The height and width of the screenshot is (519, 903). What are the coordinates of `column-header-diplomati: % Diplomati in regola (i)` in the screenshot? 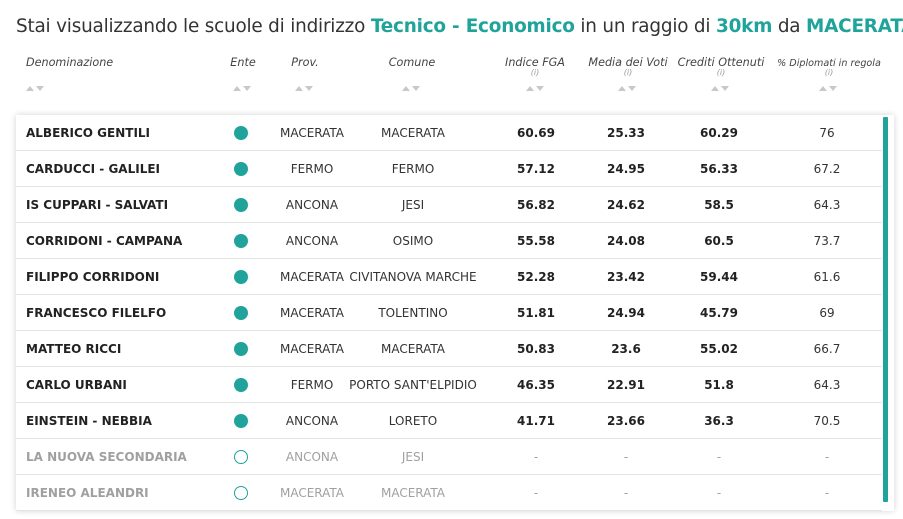 It's located at (829, 67).